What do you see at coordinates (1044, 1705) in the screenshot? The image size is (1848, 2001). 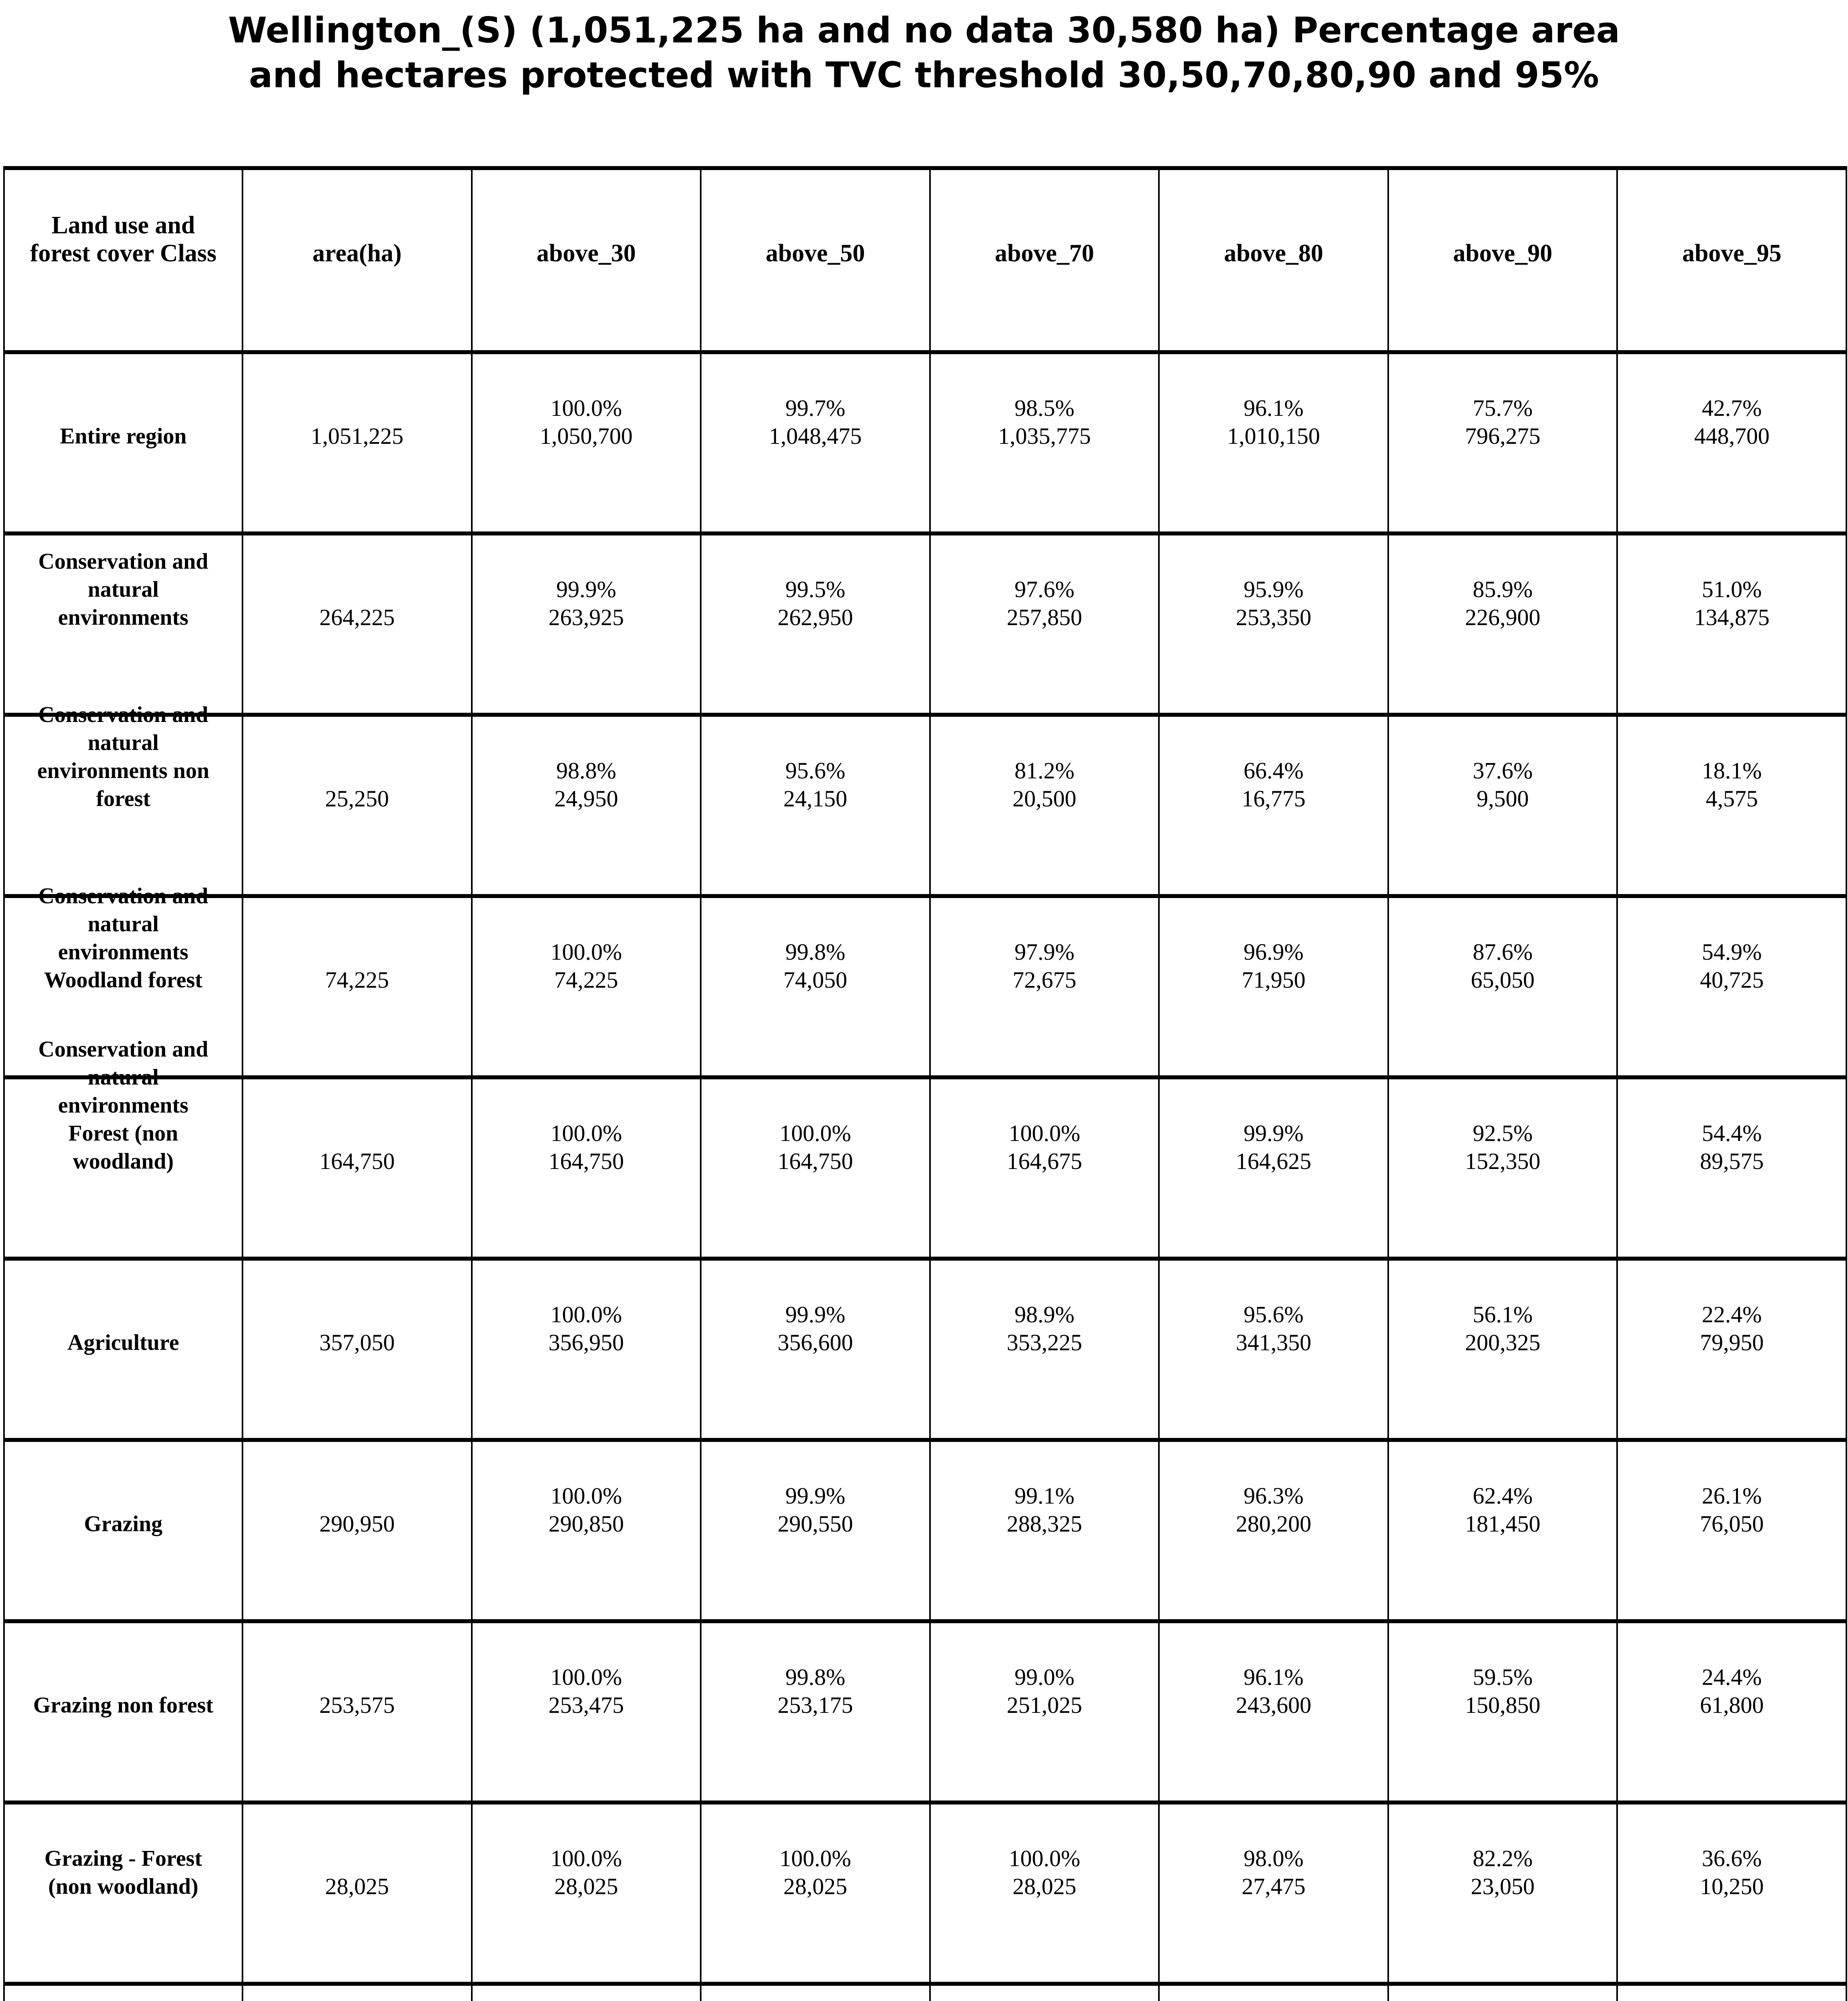 I see `hectares-value: 251,025` at bounding box center [1044, 1705].